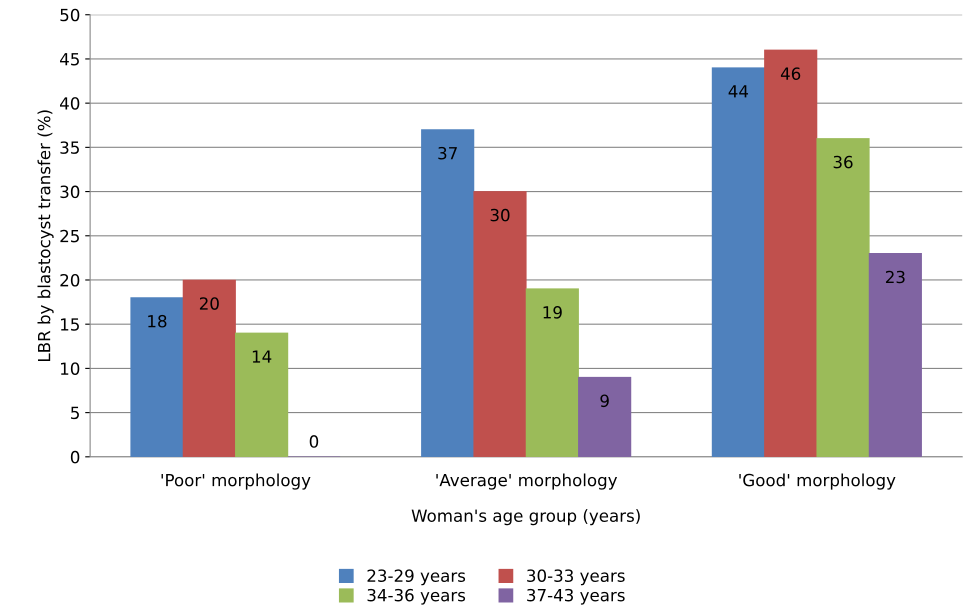  I want to click on data-label: 30, so click(500, 215).